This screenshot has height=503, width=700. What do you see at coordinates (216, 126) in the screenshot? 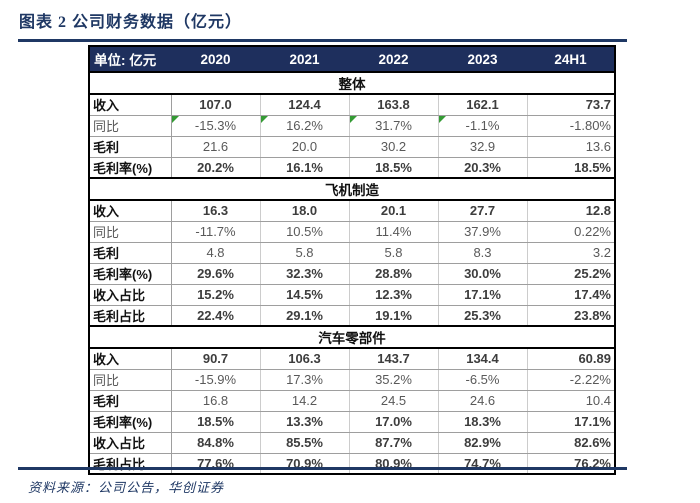
I see `value-cell: -15.3%` at bounding box center [216, 126].